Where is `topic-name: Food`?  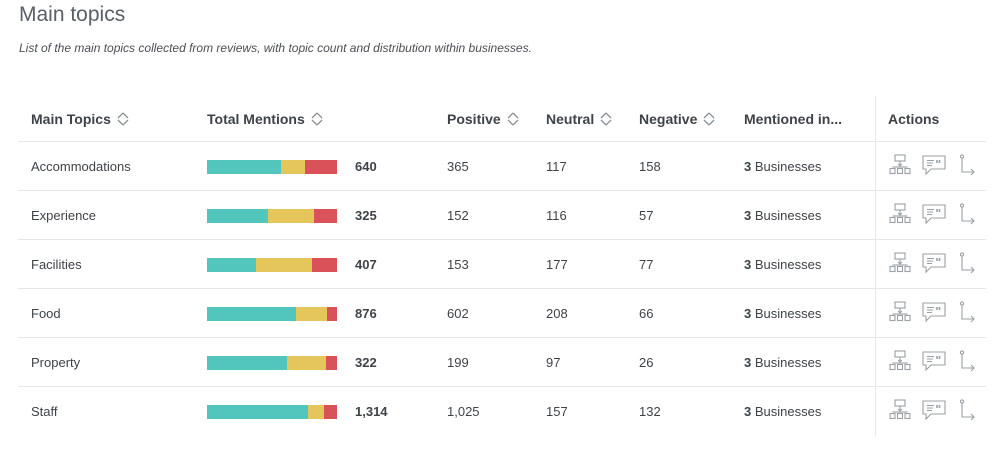 topic-name: Food is located at coordinates (46, 313).